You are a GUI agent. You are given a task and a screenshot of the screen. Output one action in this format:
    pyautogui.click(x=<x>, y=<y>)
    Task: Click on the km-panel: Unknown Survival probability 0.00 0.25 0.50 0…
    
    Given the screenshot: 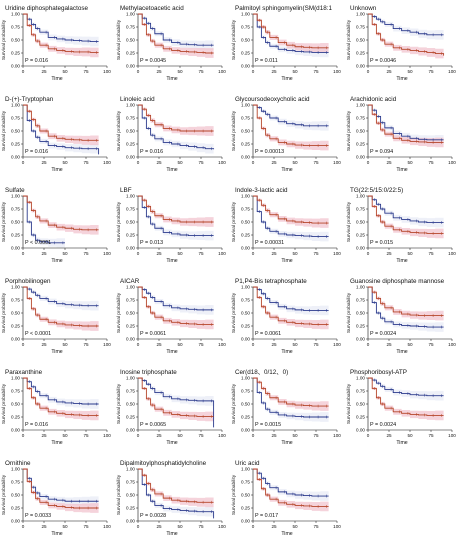 What is the action you would take?
    pyautogui.click(x=401, y=43)
    